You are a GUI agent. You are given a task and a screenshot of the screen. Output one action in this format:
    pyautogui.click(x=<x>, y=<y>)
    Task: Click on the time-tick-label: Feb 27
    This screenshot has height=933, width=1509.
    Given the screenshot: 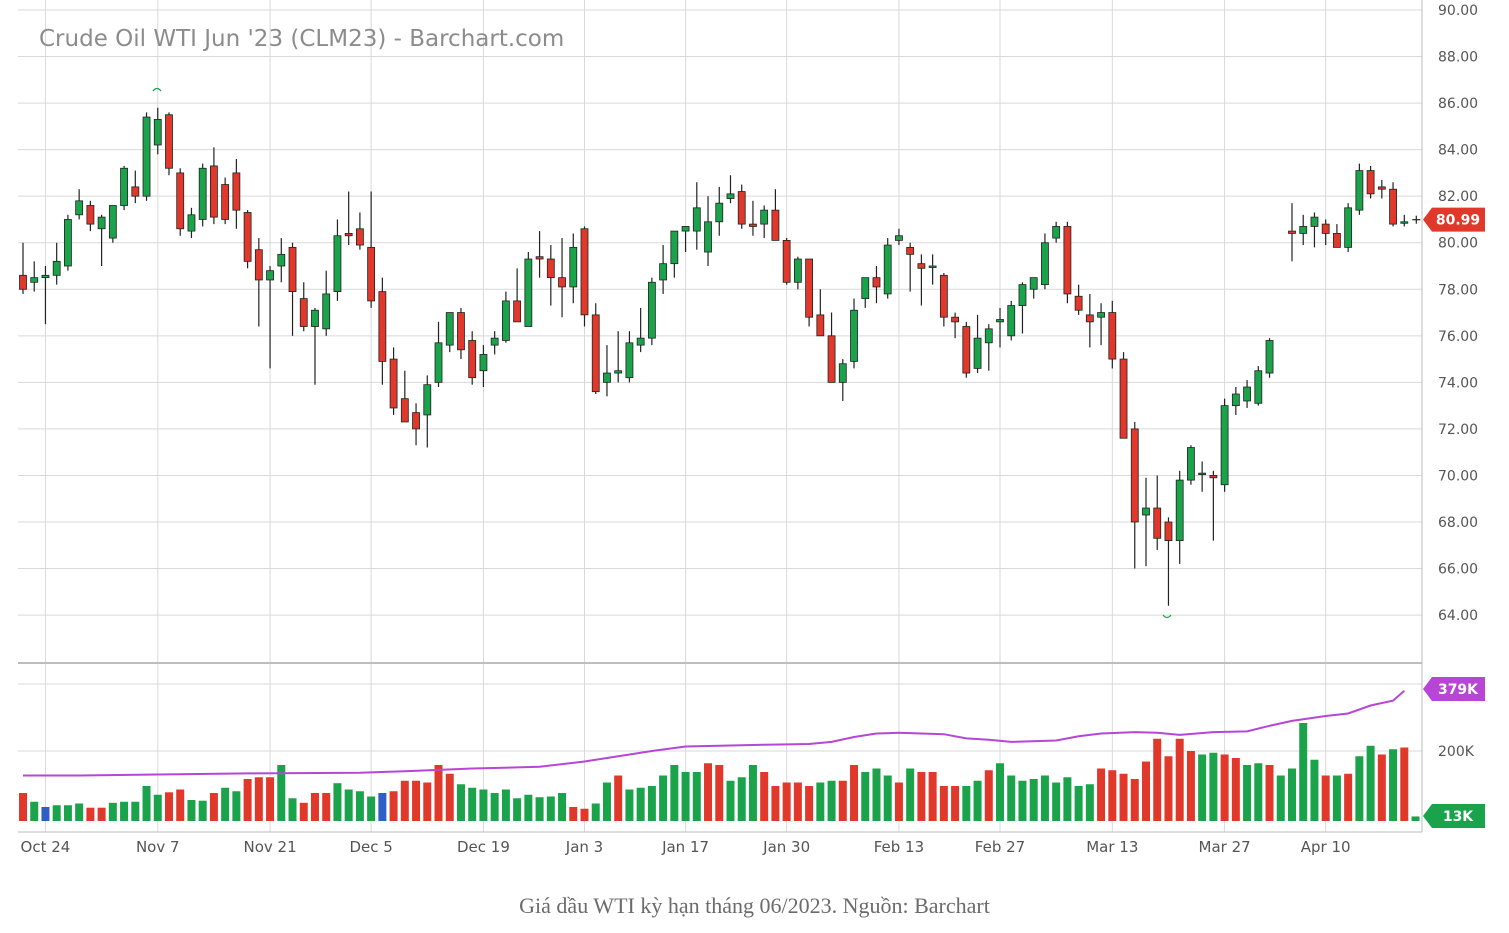 What is the action you would take?
    pyautogui.click(x=1000, y=847)
    